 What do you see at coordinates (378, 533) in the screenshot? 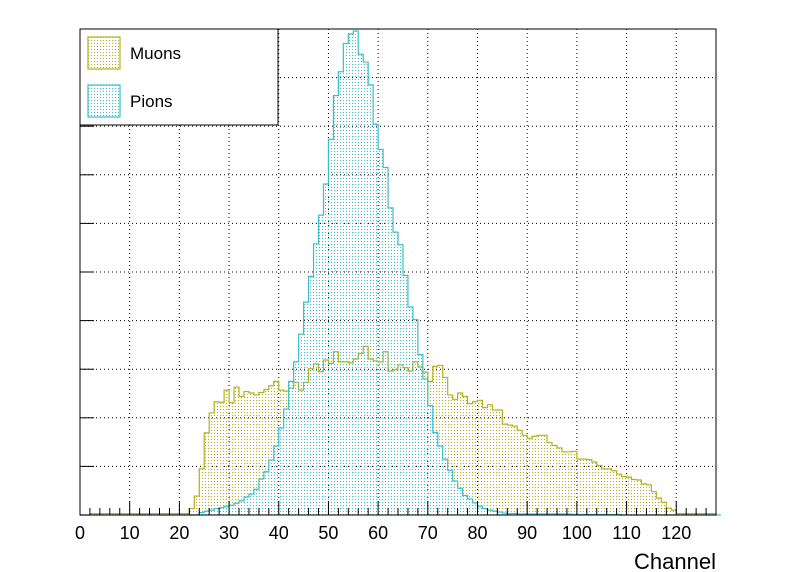
I see `x-tick-label: 60` at bounding box center [378, 533].